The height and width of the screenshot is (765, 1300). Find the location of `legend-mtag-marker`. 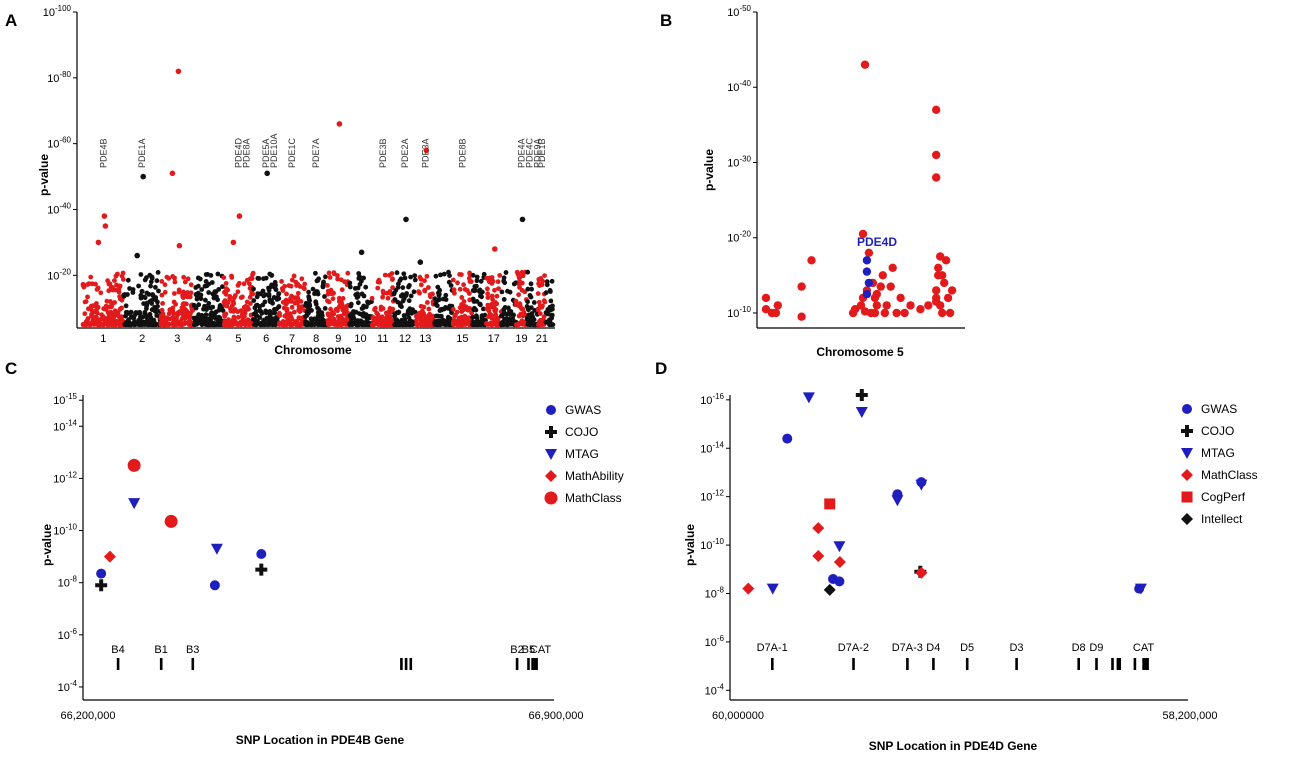

legend-mtag-marker is located at coordinates (551, 454).